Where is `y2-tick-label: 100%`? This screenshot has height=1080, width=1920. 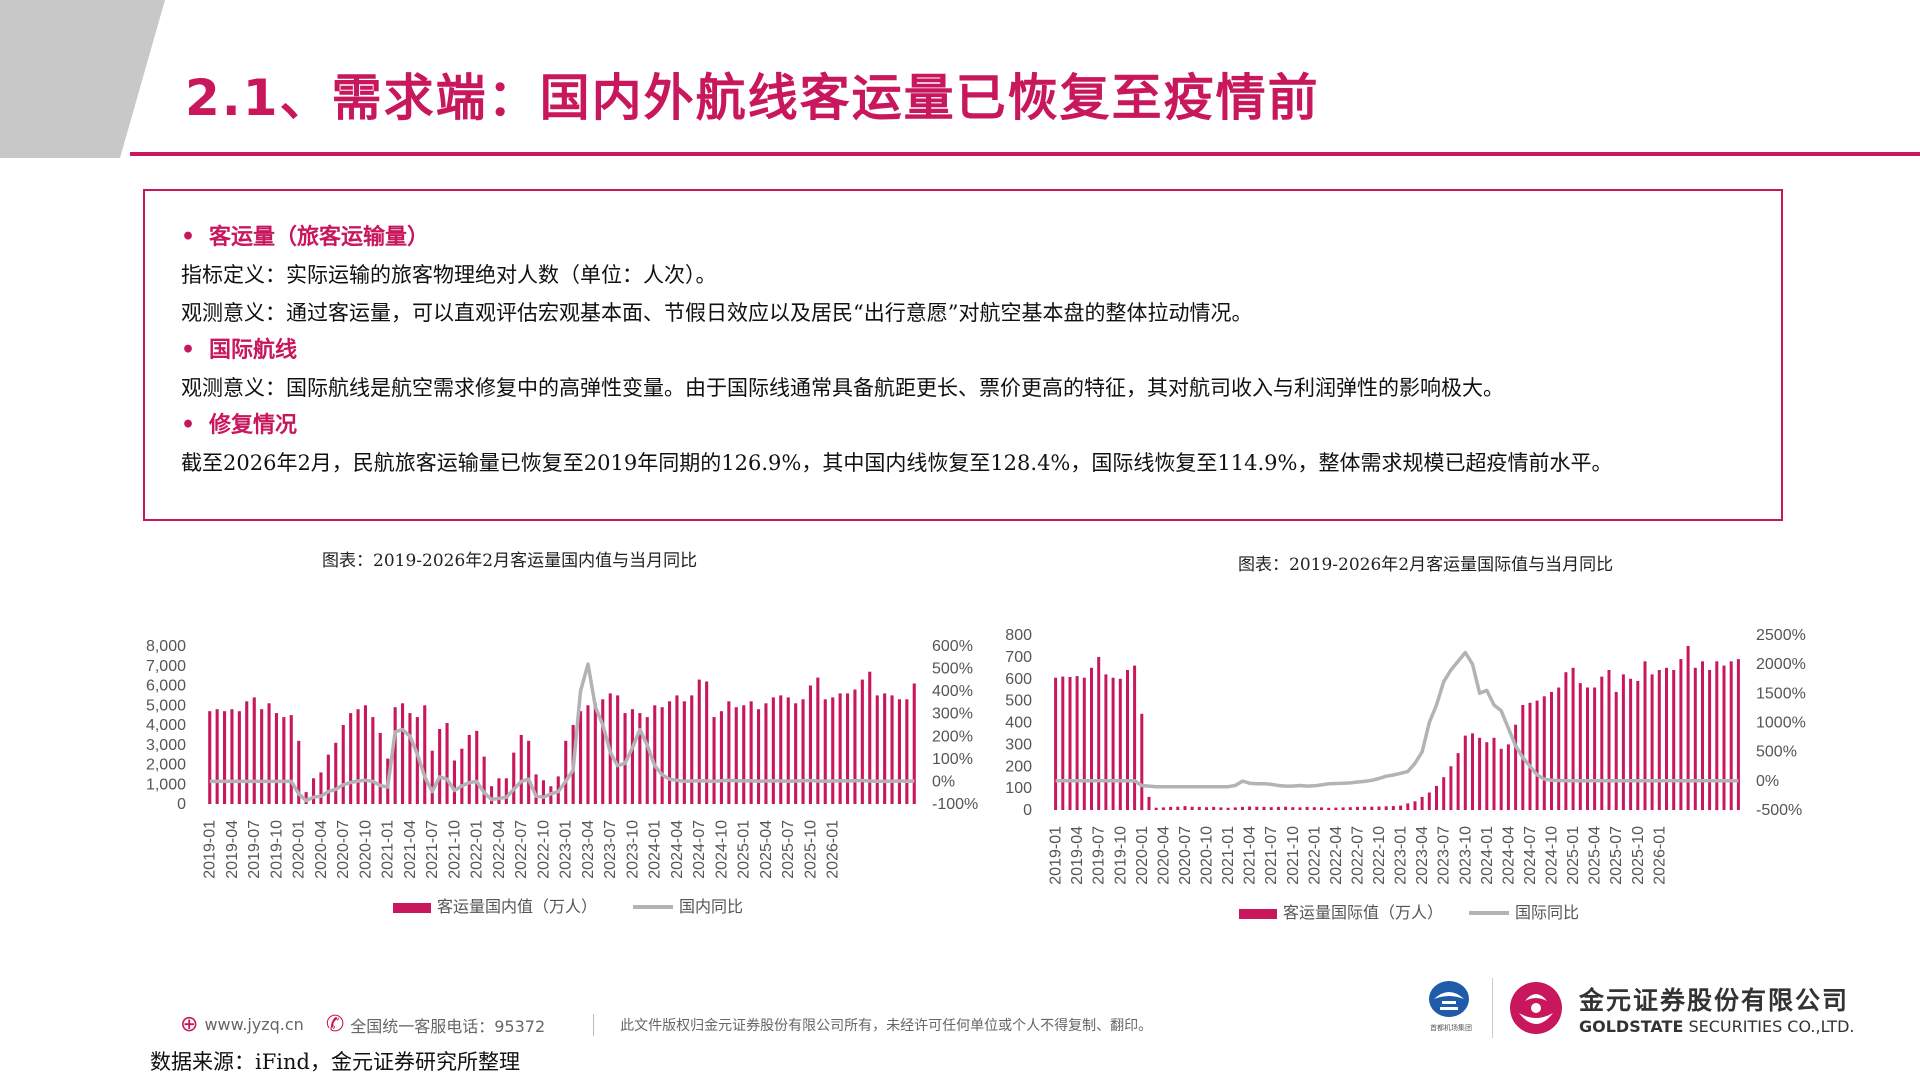
y2-tick-label: 100% is located at coordinates (952, 759).